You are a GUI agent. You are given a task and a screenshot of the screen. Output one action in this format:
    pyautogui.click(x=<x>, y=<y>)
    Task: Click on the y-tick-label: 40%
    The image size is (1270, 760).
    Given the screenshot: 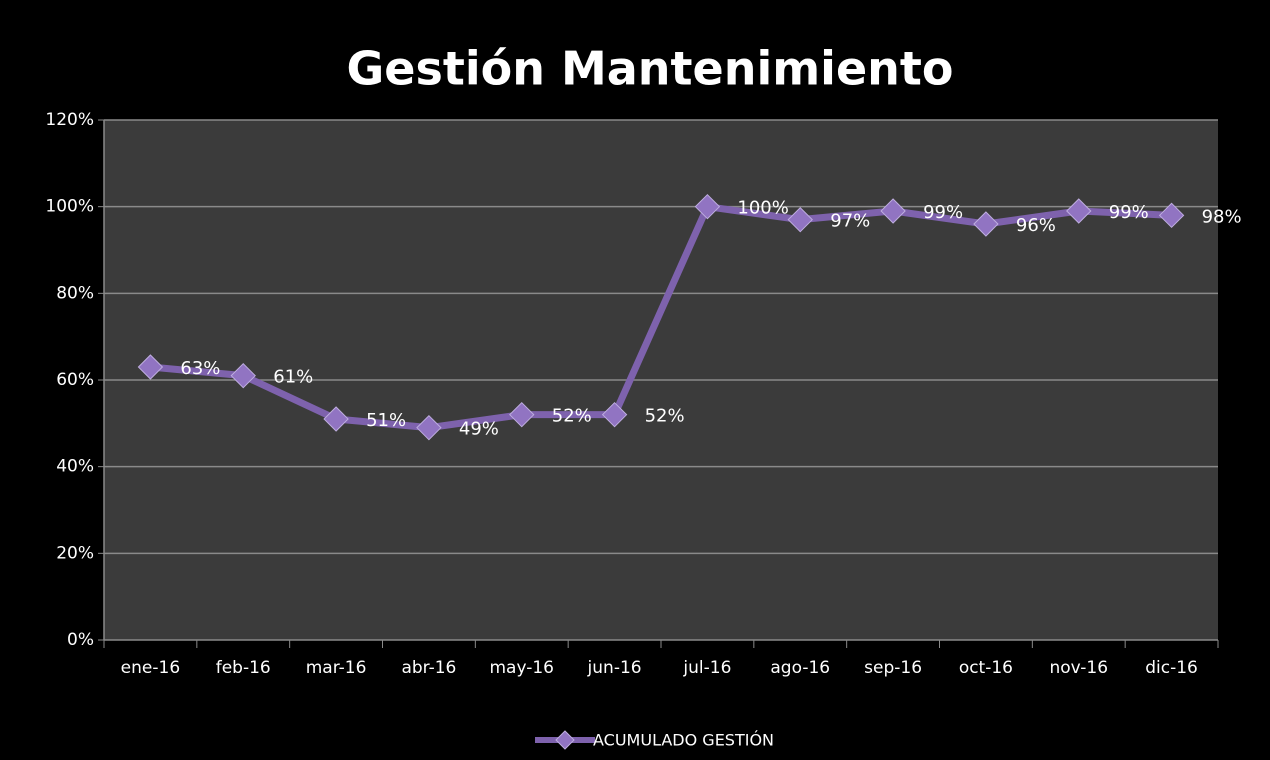 What is the action you would take?
    pyautogui.click(x=75, y=467)
    